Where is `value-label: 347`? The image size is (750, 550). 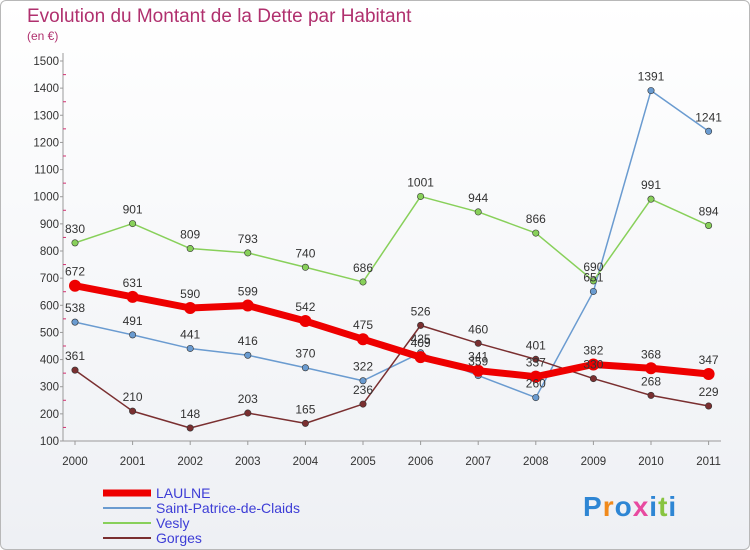 value-label: 347 is located at coordinates (709, 360).